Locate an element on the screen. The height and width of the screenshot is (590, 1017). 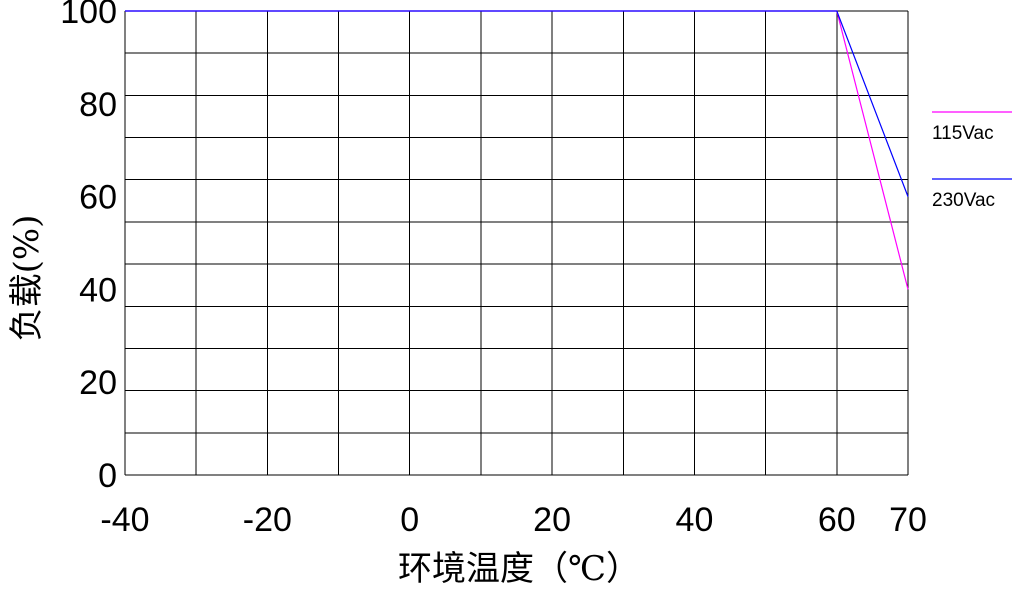
y-tick-label: 0 is located at coordinates (107, 476).